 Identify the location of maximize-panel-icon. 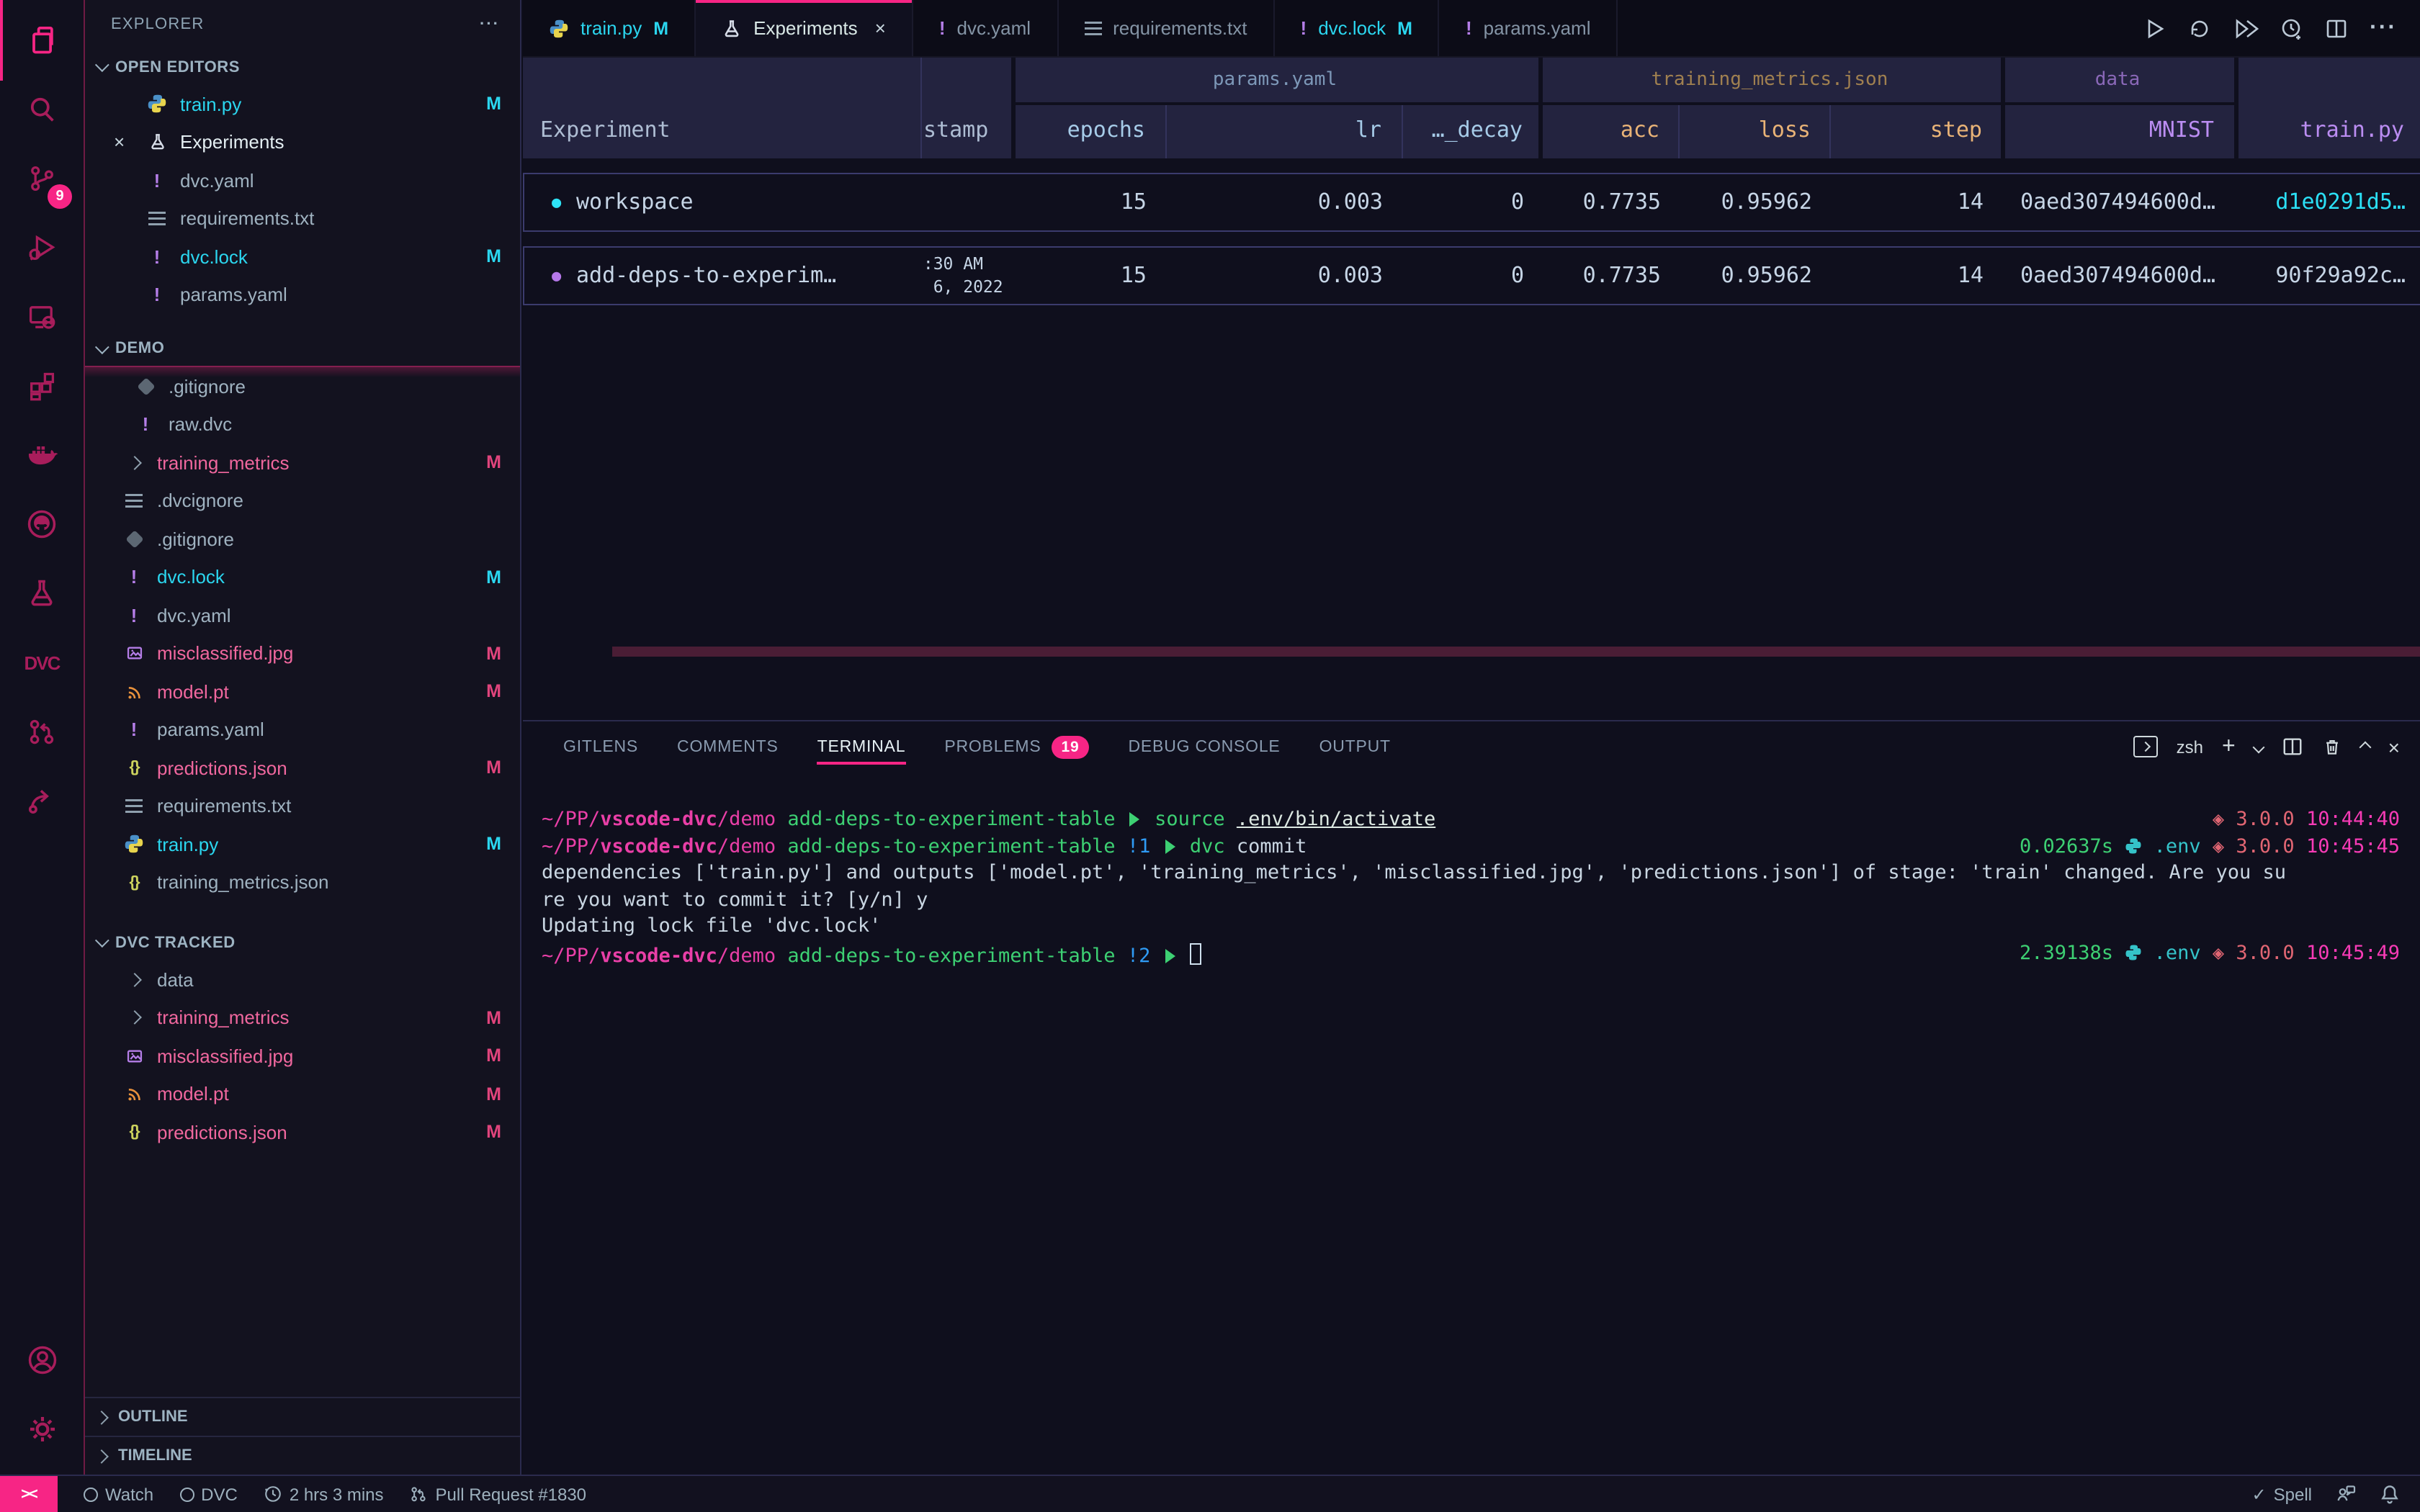
(2365, 746).